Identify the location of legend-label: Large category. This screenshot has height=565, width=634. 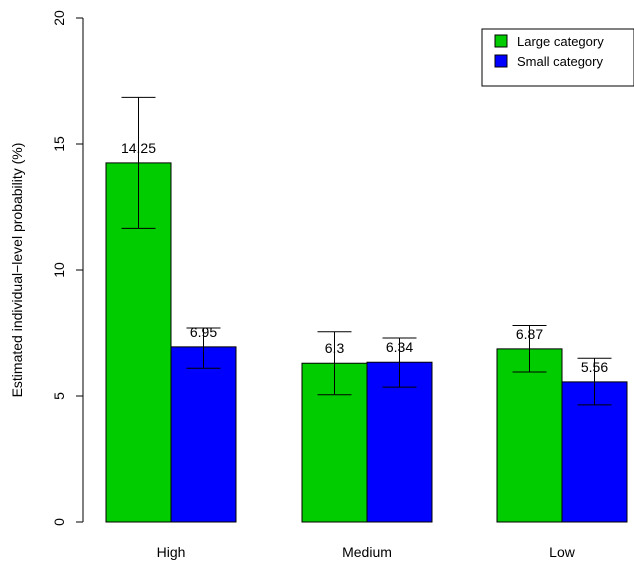
(560, 41).